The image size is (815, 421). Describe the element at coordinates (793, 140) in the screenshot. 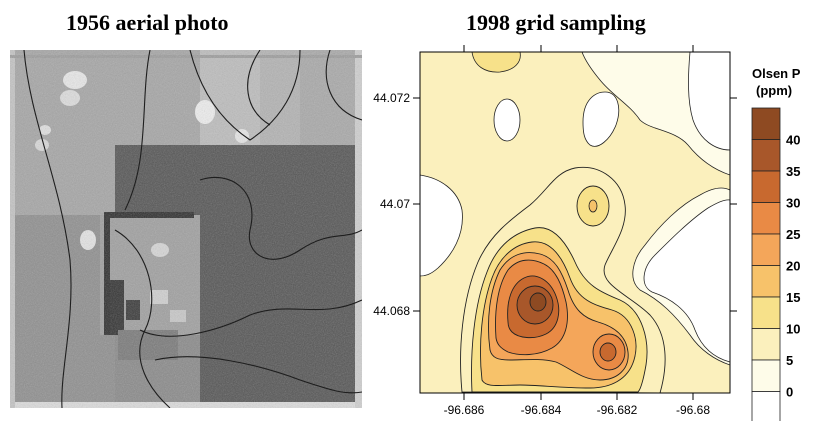

I see `legend-level-label: 40` at that location.